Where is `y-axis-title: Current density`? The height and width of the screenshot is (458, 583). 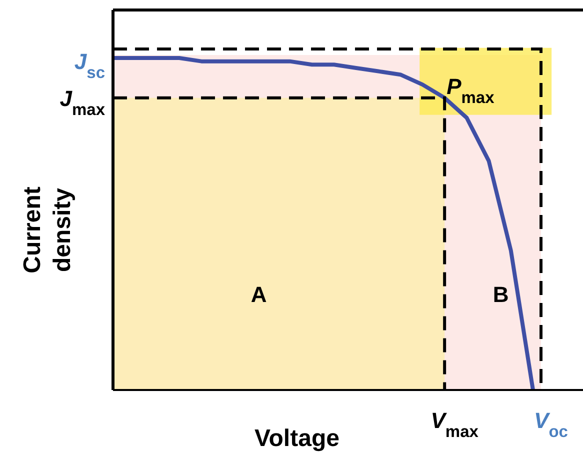 y-axis-title: Current density is located at coordinates (47, 230).